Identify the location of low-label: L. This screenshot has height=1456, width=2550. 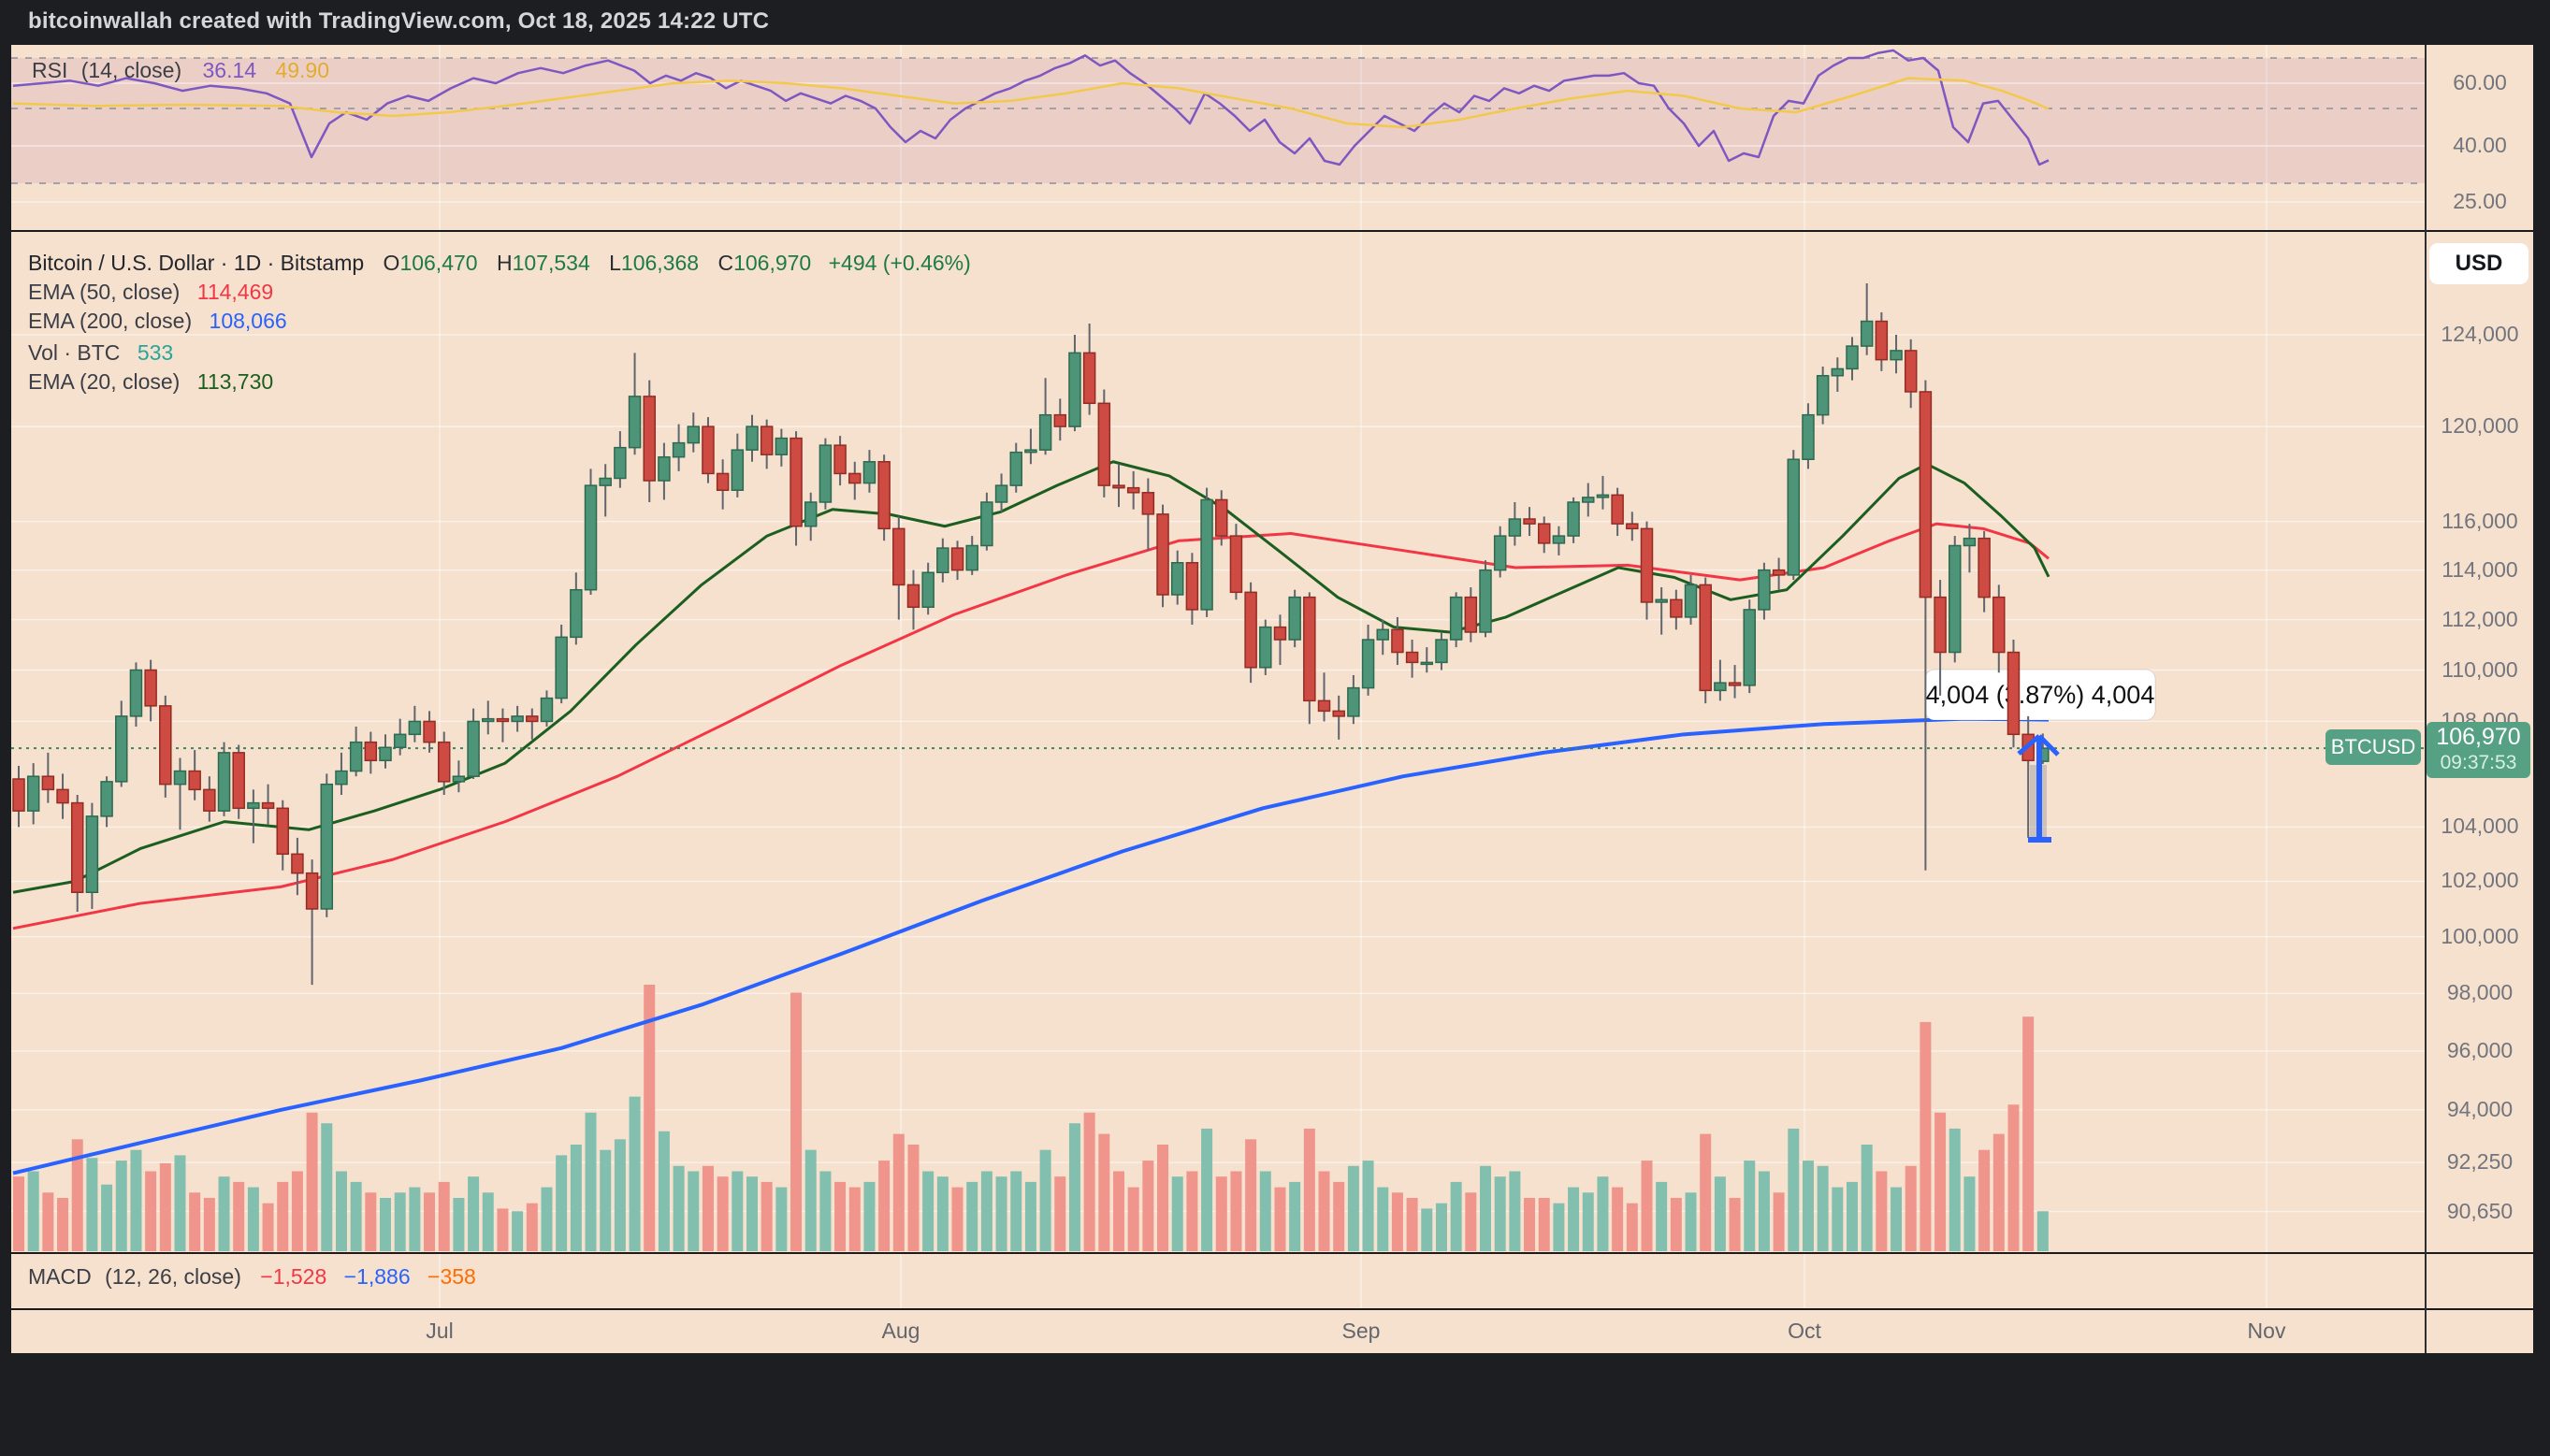
(615, 263).